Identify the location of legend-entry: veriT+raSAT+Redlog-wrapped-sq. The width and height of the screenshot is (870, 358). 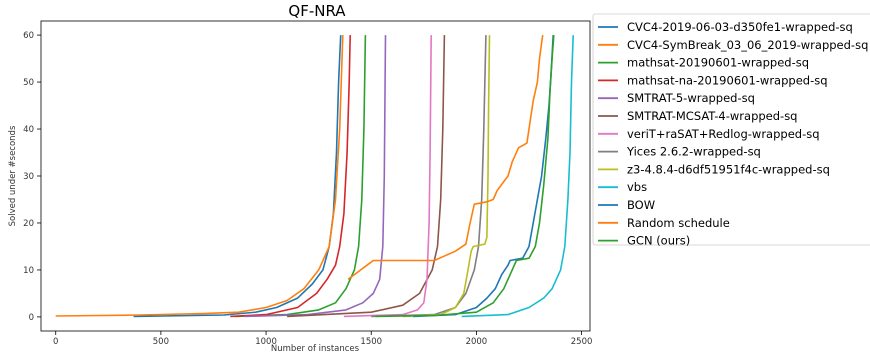
(723, 134).